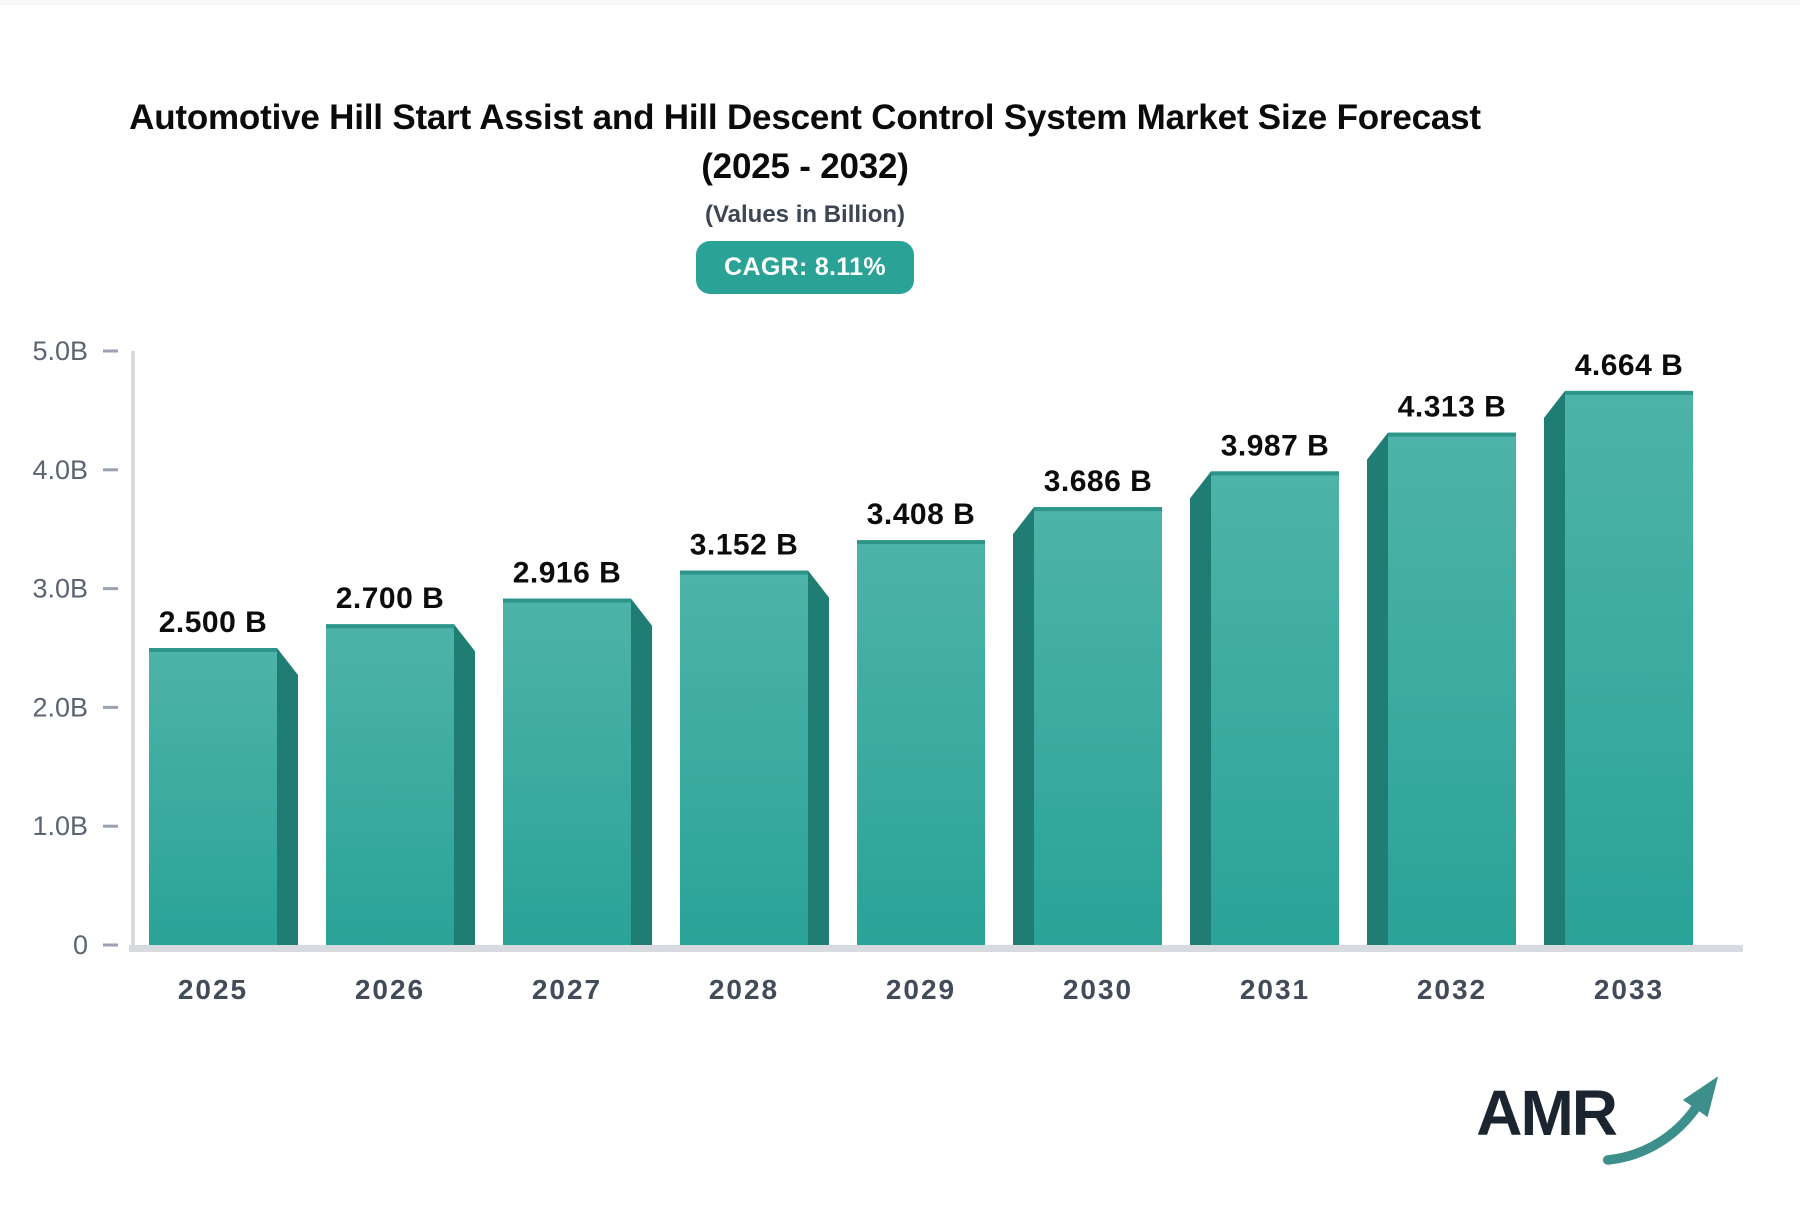  Describe the element at coordinates (1629, 365) in the screenshot. I see `bar-value-label: 4.664 B` at that location.